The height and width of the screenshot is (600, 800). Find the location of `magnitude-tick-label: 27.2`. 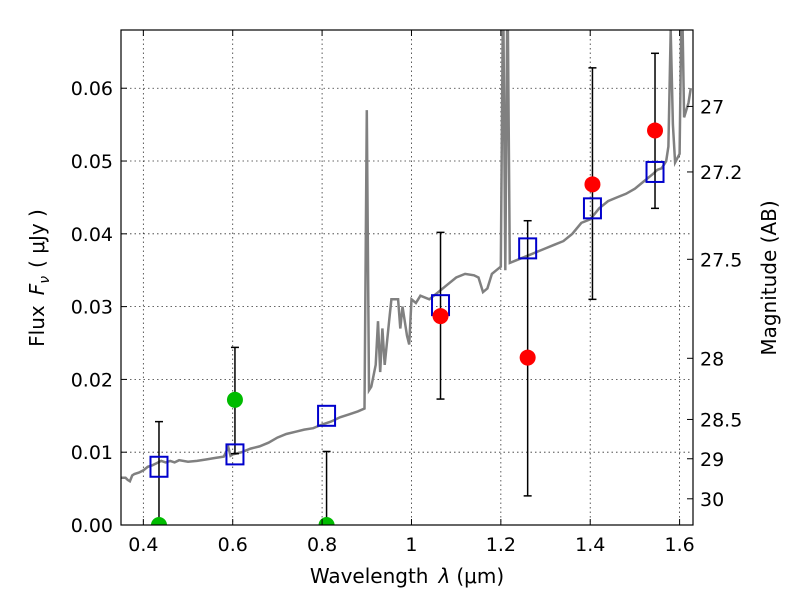

magnitude-tick-label: 27.2 is located at coordinates (721, 173).